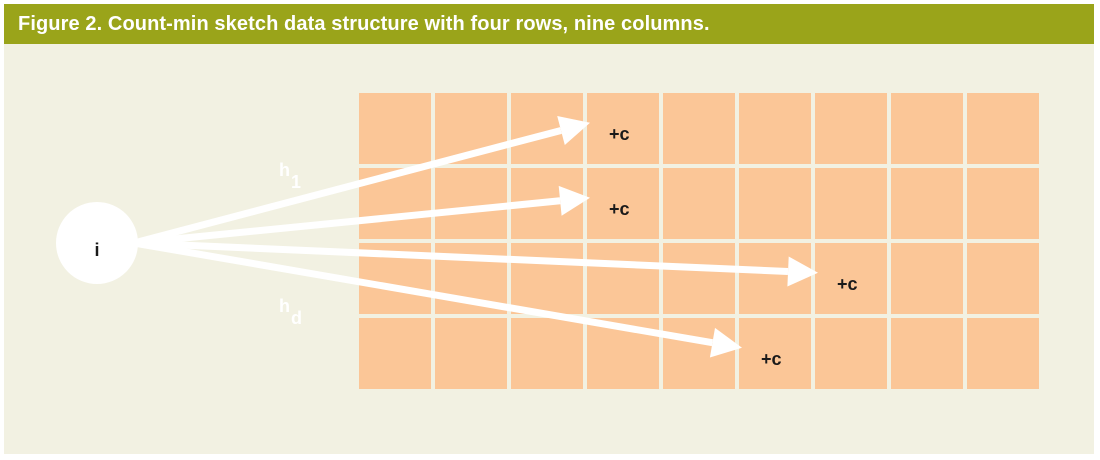 This screenshot has width=1100, height=460. I want to click on sketch-cell-r1-c9, so click(1003, 128).